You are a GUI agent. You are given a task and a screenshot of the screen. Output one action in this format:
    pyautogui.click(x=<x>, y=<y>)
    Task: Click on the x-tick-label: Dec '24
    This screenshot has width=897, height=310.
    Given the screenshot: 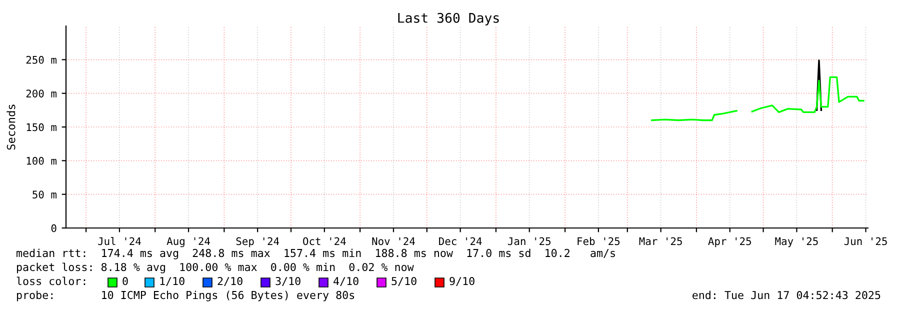 What is the action you would take?
    pyautogui.click(x=460, y=241)
    